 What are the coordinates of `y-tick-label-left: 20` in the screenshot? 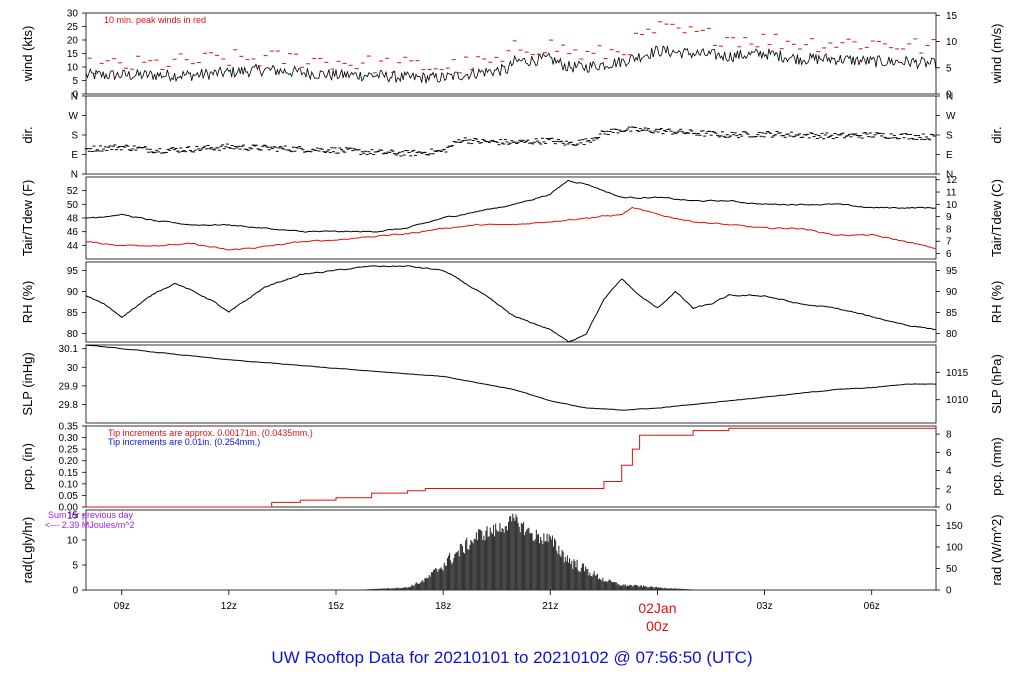 It's located at (73, 41).